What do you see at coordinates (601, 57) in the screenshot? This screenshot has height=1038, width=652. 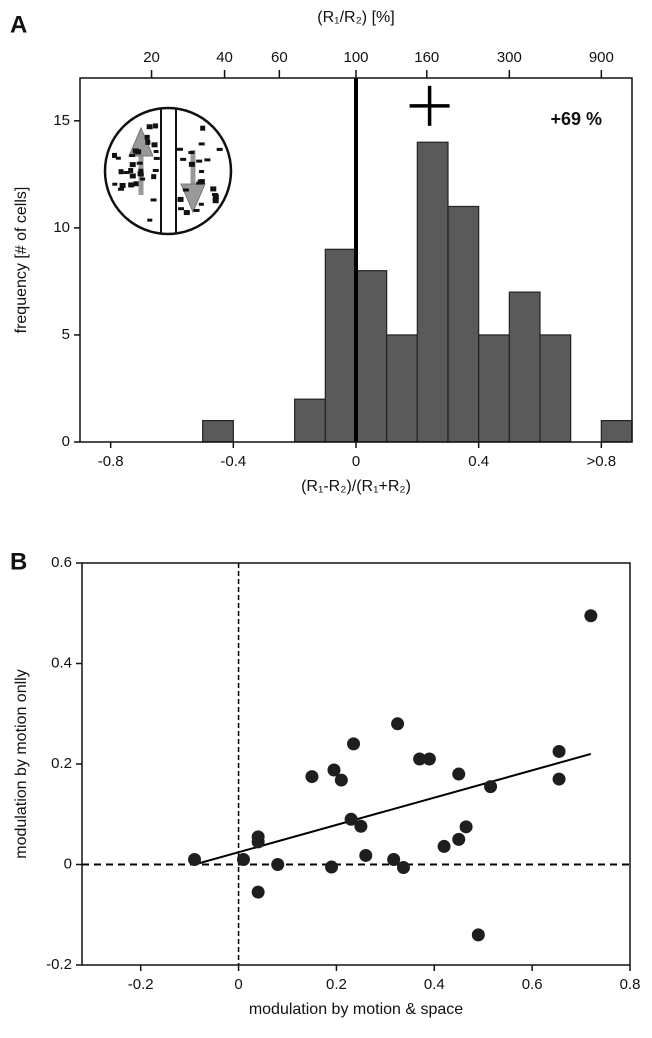 I see `x2-tick-label: 900` at bounding box center [601, 57].